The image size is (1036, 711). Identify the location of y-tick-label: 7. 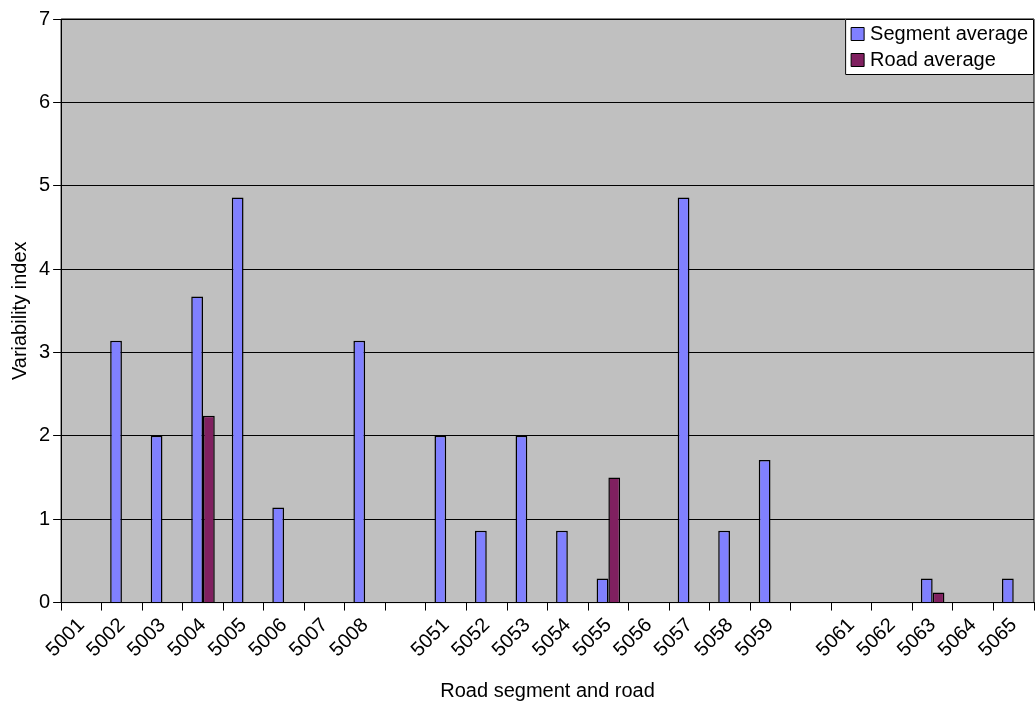
(45, 17).